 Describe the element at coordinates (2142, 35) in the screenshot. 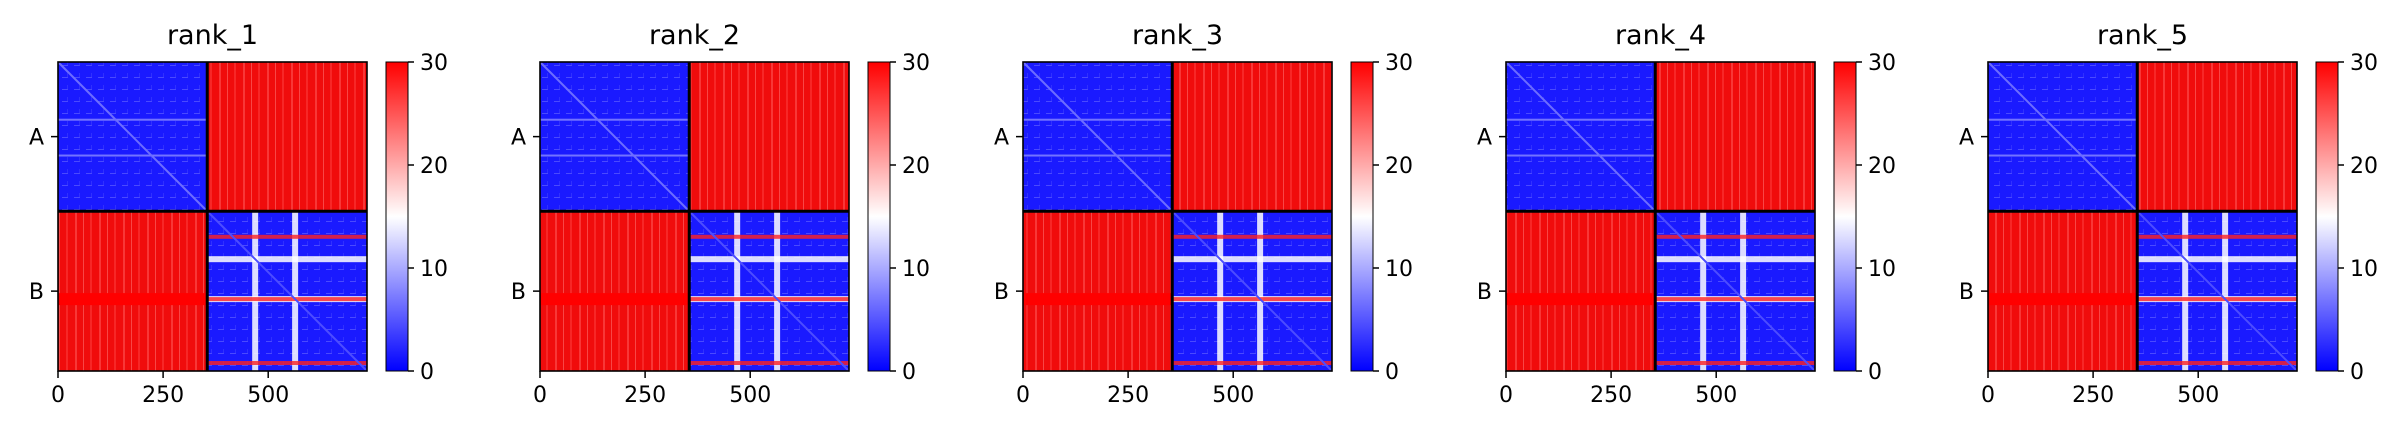

I see `panel-title: rank_5` at that location.